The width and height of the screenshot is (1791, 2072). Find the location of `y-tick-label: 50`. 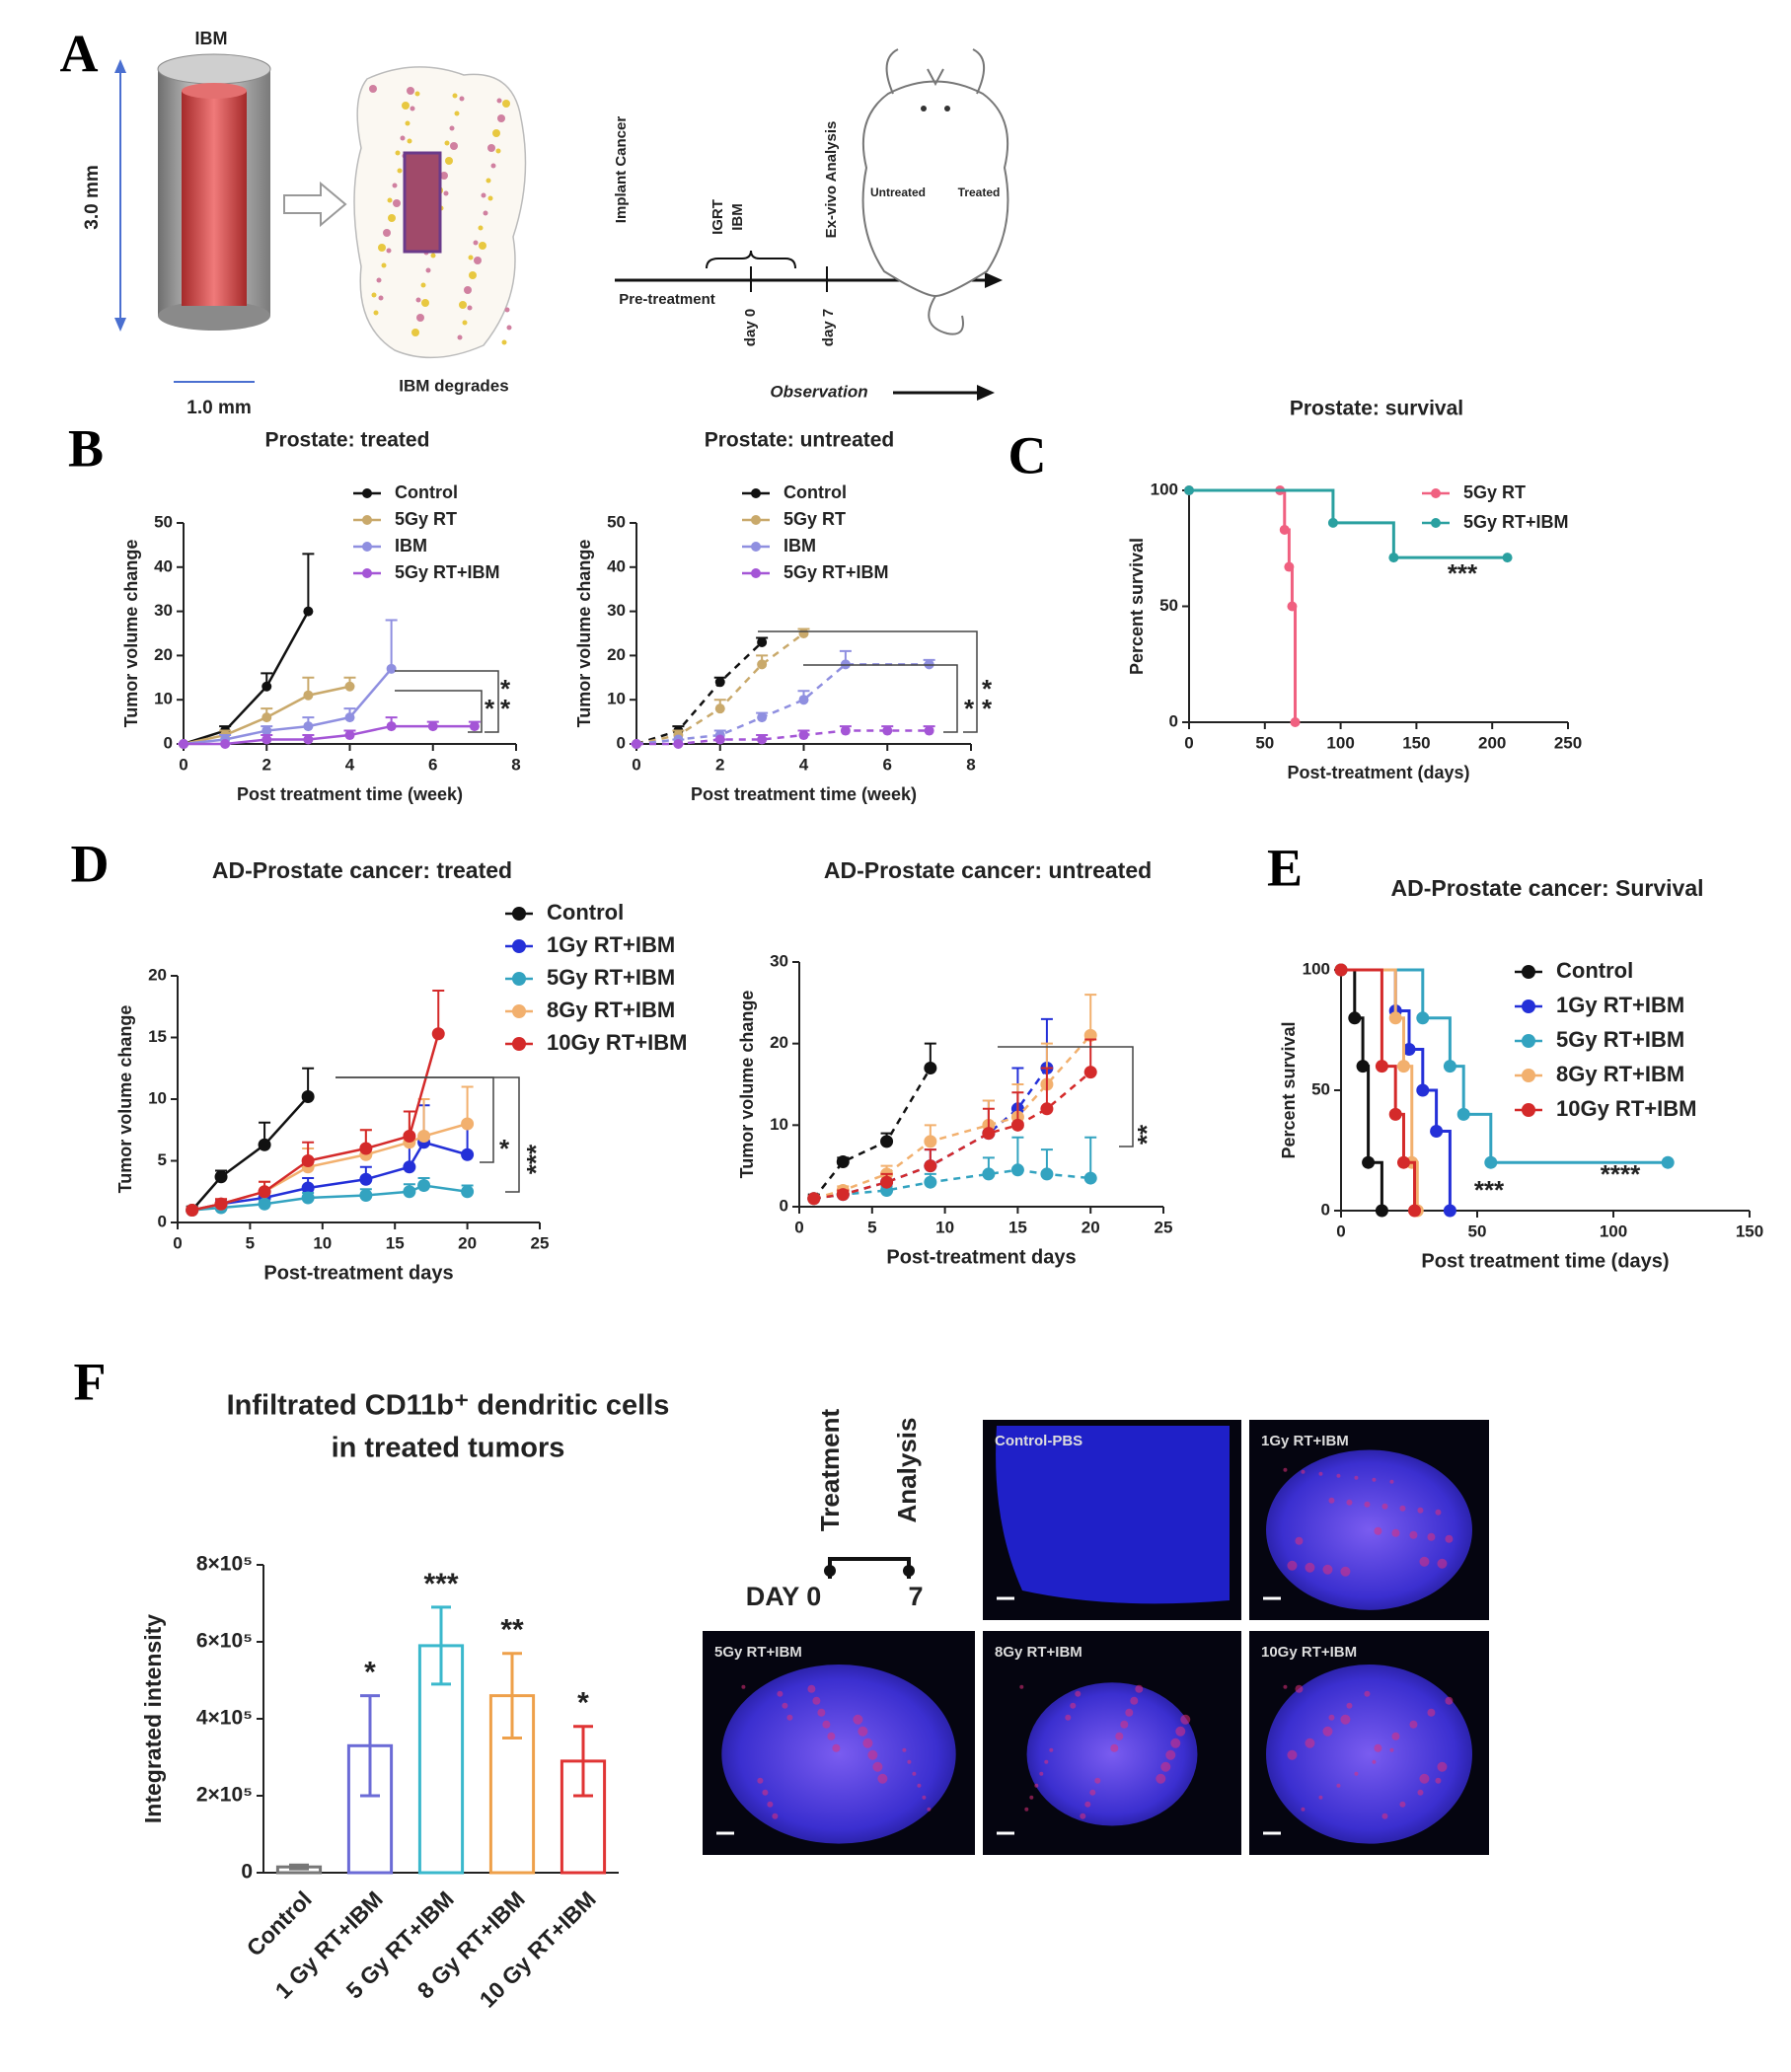

y-tick-label: 50 is located at coordinates (1168, 606).